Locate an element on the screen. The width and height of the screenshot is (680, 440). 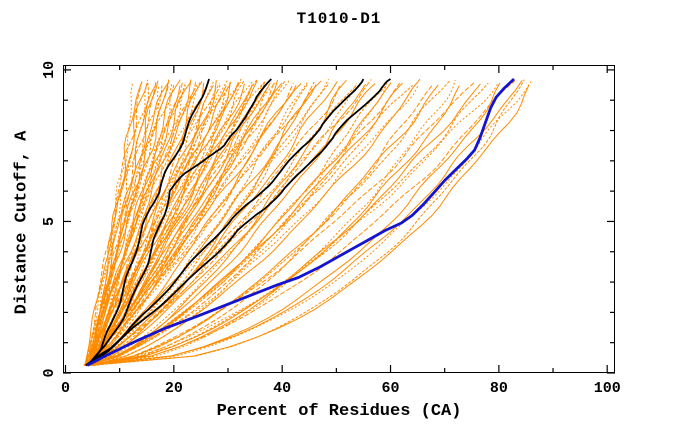
x-tick-label: 40 is located at coordinates (282, 388).